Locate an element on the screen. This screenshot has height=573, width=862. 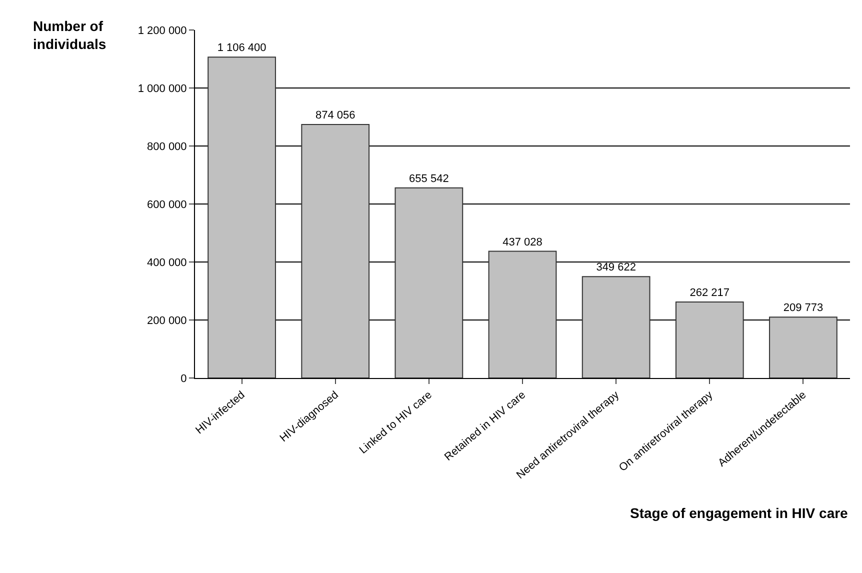
y-tick-label: 1 000 000 is located at coordinates (162, 88).